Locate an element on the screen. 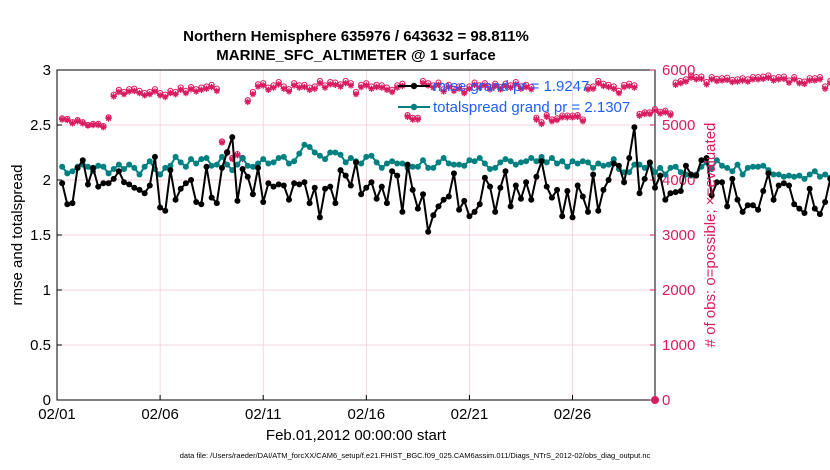 The image size is (830, 470). left-y-tick-label: 2.5 is located at coordinates (40, 125).